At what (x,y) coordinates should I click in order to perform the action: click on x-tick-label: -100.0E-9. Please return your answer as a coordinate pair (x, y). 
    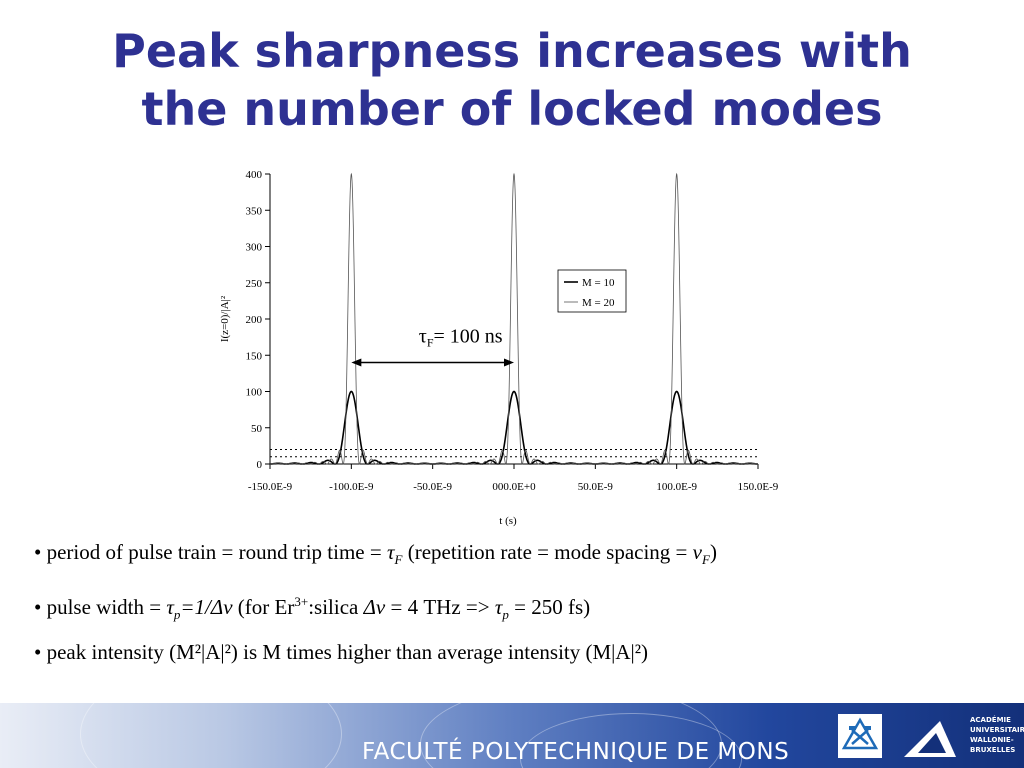
    Looking at the image, I should click on (351, 487).